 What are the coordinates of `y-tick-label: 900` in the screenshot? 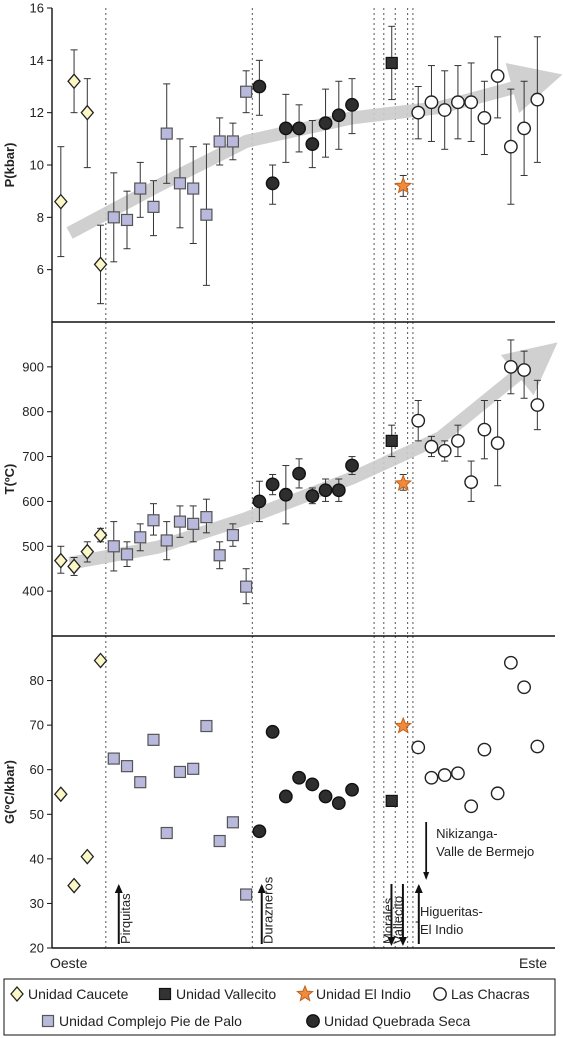 It's located at (33, 366).